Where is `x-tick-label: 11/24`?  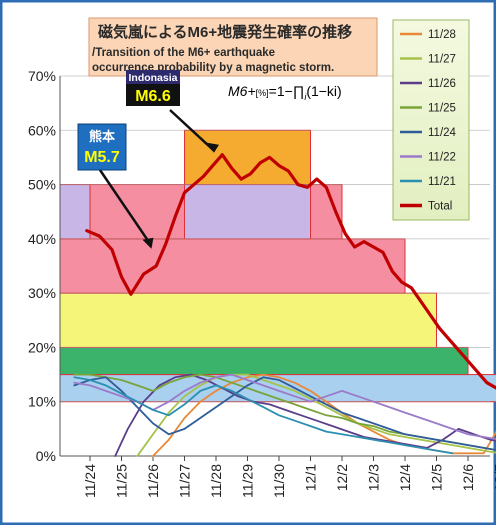 x-tick-label: 11/24 is located at coordinates (90, 481).